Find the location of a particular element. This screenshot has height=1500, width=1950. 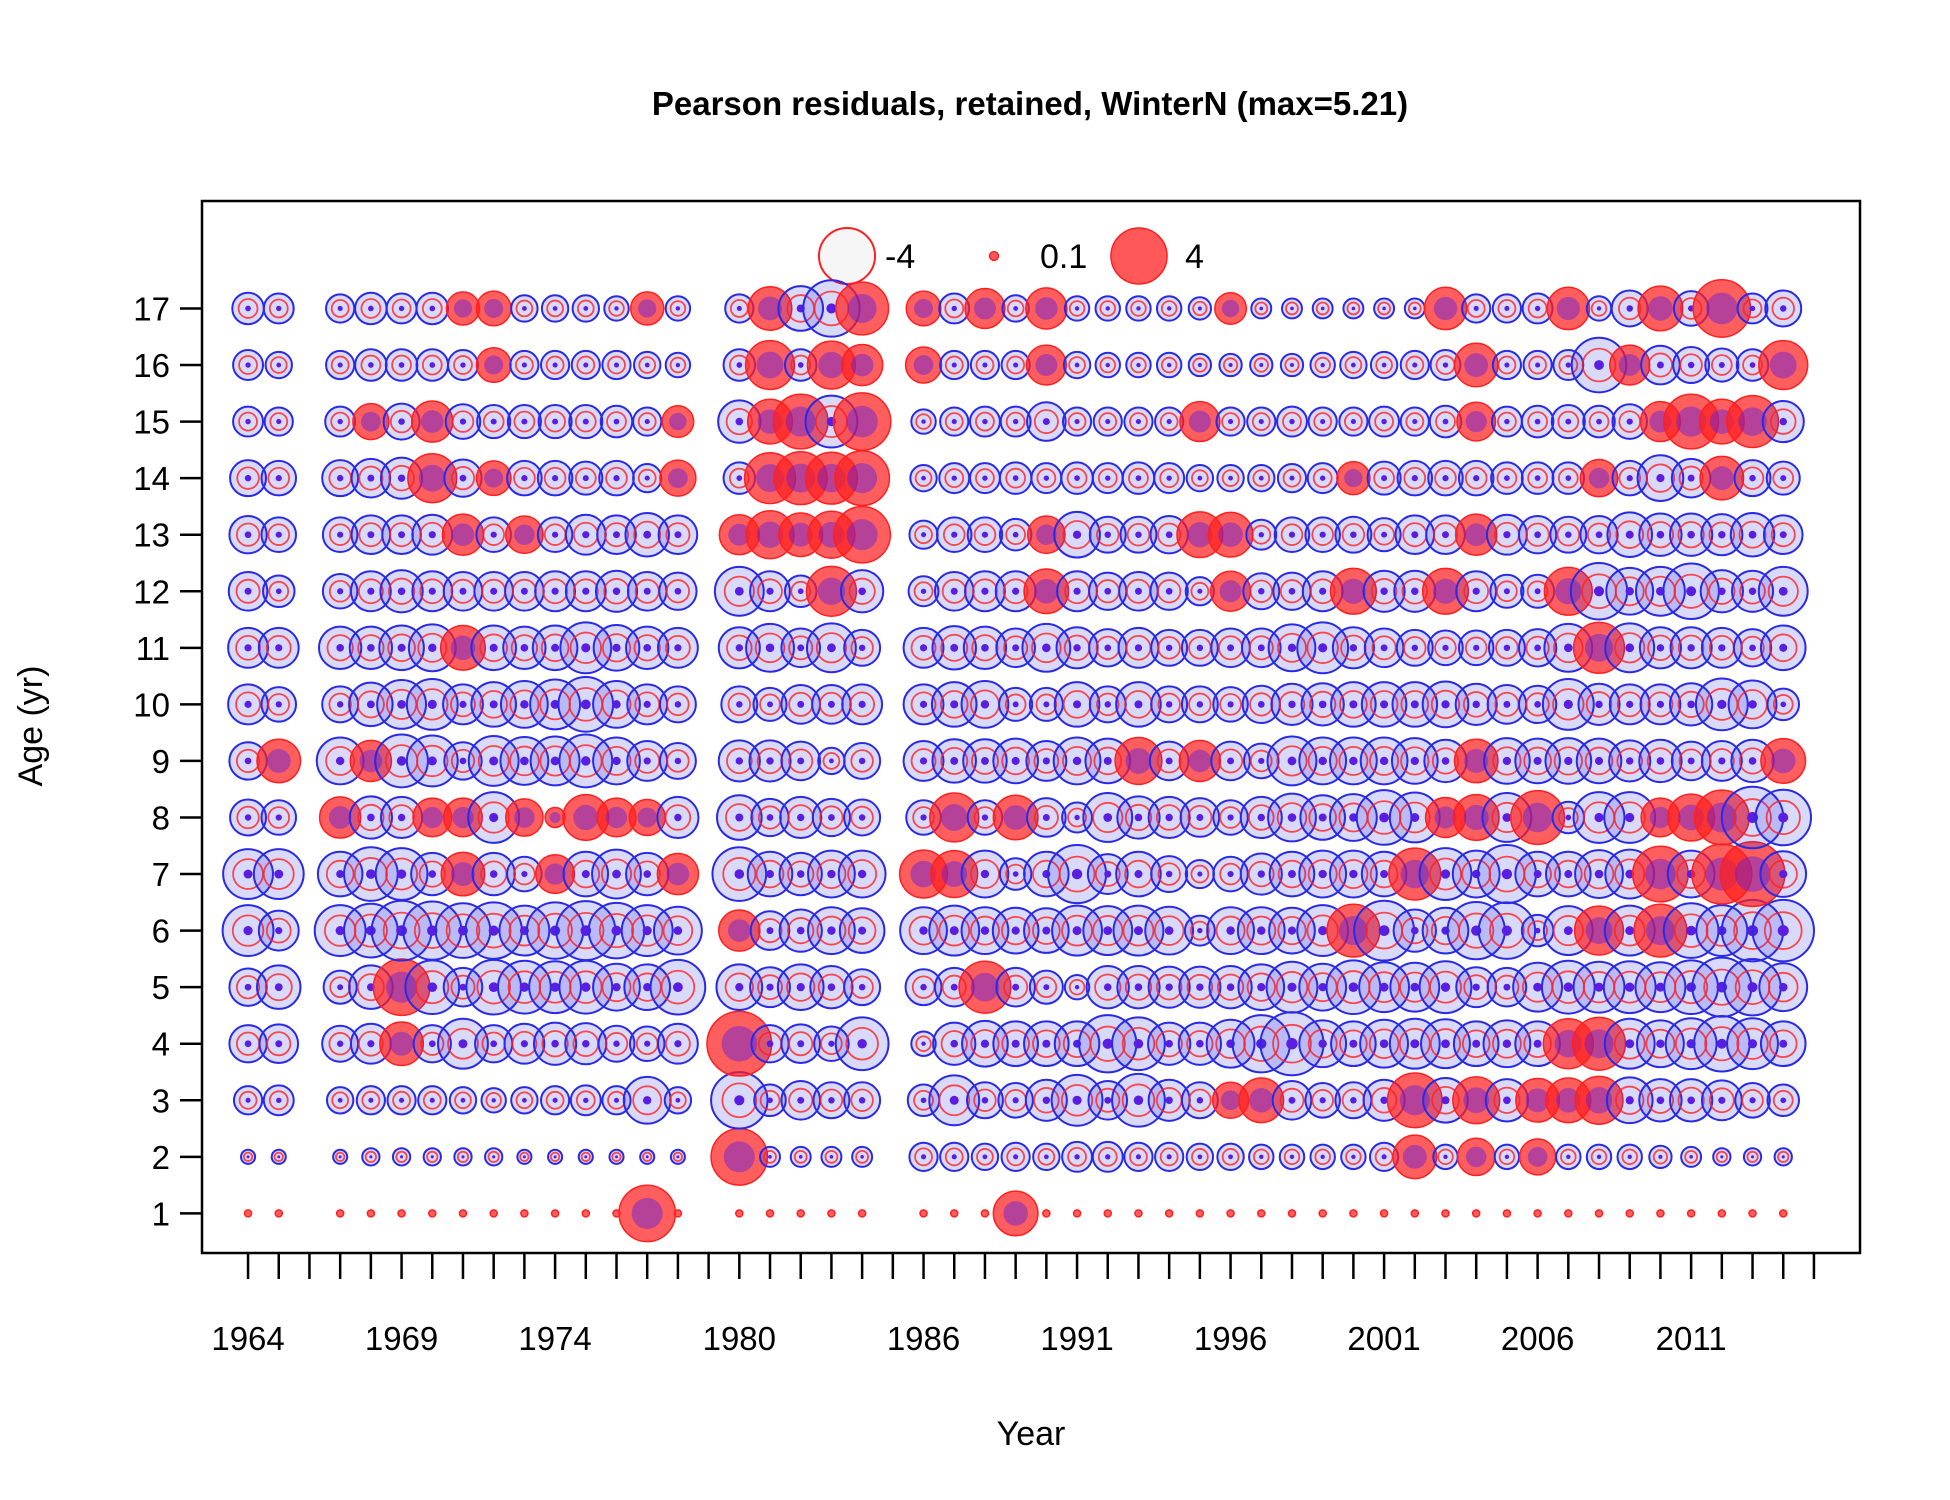

bubble-age4-1970 is located at coordinates (432, 1044).